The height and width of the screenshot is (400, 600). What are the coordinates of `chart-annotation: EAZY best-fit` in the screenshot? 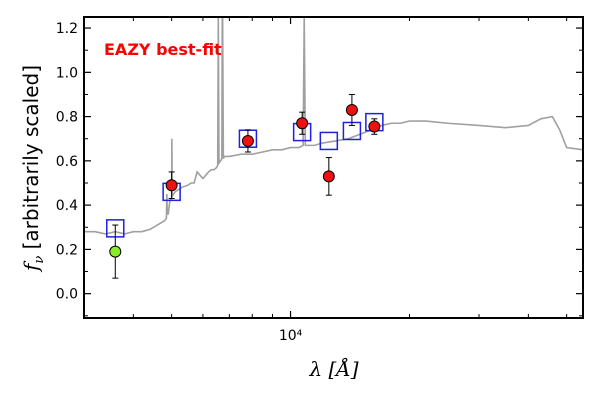 It's located at (163, 49).